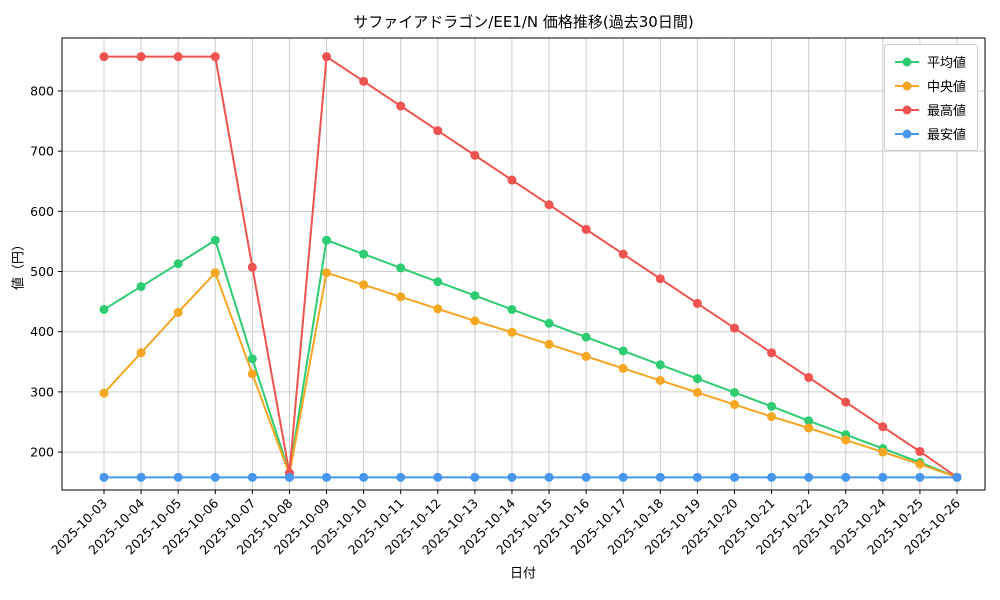 This screenshot has height=600, width=1000. I want to click on legend-marker-min, so click(906, 133).